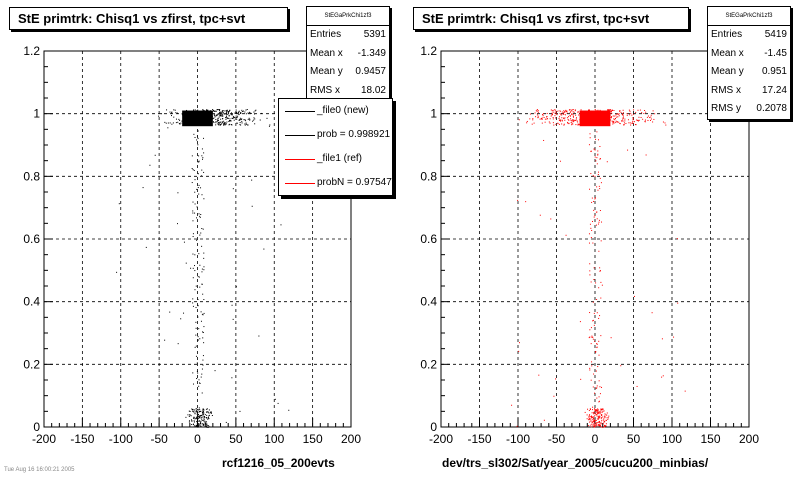  Describe the element at coordinates (595, 439) in the screenshot. I see `x-tick-label: 0` at that location.